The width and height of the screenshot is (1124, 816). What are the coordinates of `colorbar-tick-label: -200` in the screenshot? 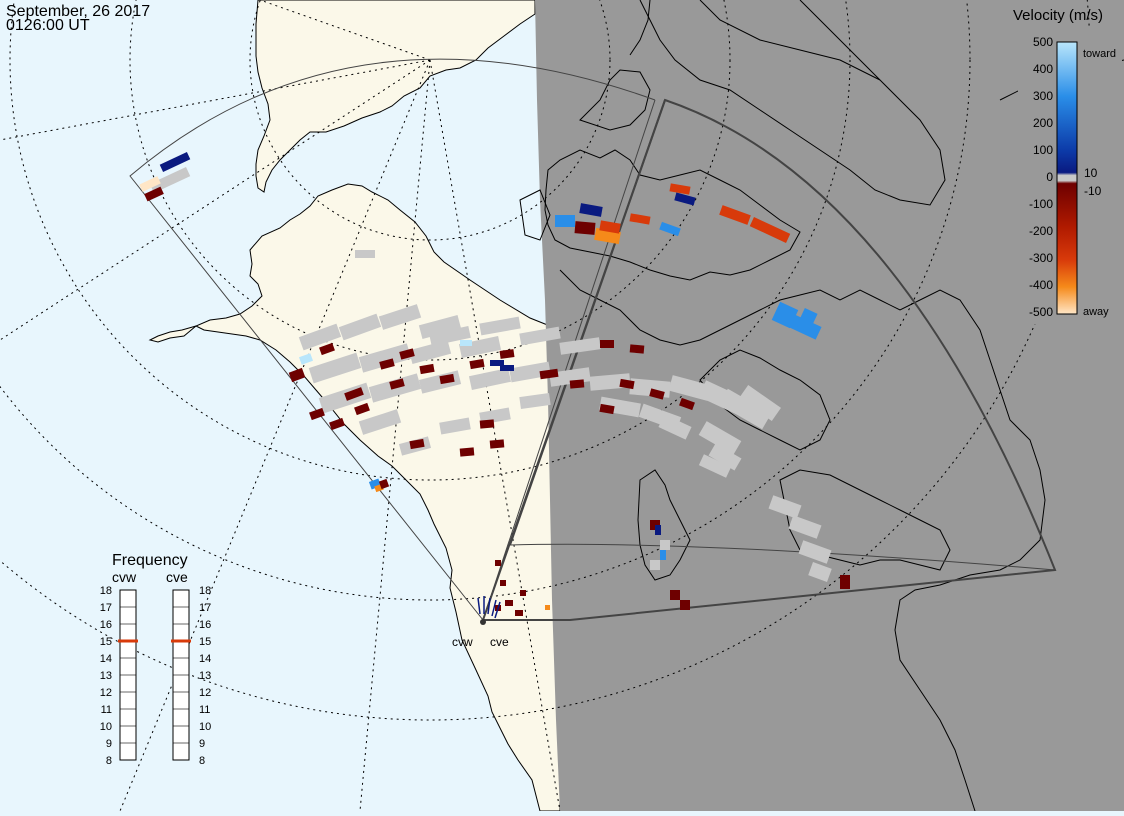 It's located at (1041, 231).